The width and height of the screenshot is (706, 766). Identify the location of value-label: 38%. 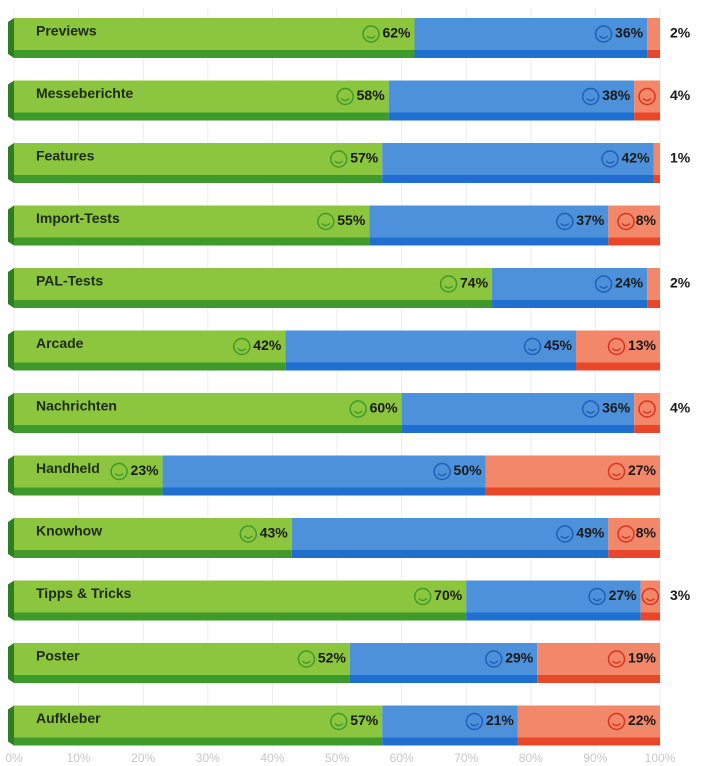
(616, 95).